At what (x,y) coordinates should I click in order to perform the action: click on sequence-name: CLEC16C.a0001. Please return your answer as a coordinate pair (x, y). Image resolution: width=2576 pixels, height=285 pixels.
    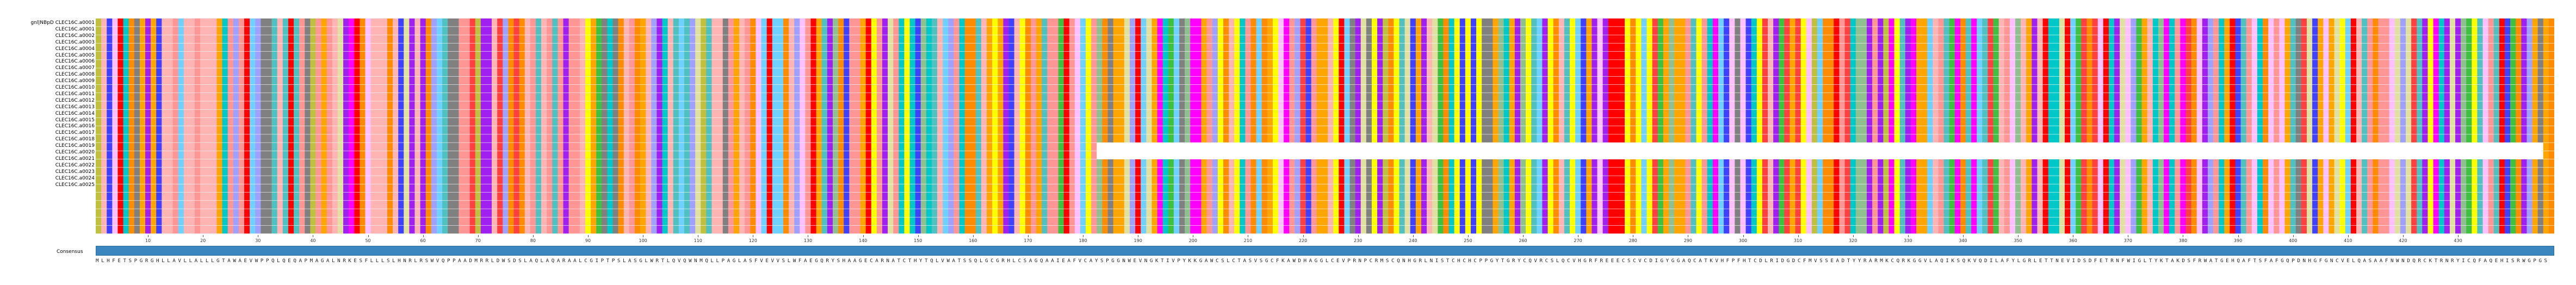
    Looking at the image, I should click on (75, 29).